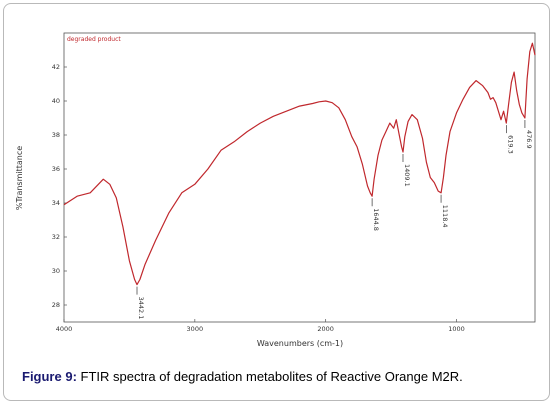  I want to click on x-tick-label: 4000, so click(64, 329).